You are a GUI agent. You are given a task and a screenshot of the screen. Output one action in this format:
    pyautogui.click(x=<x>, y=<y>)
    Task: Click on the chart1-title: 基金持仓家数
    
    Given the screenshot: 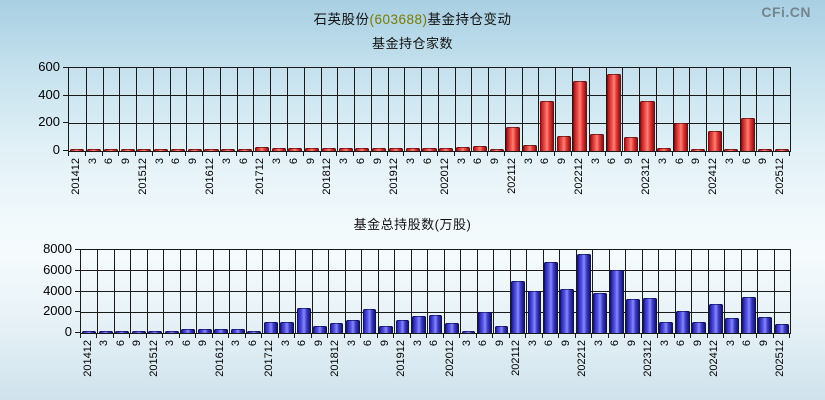 What is the action you would take?
    pyautogui.click(x=412, y=43)
    